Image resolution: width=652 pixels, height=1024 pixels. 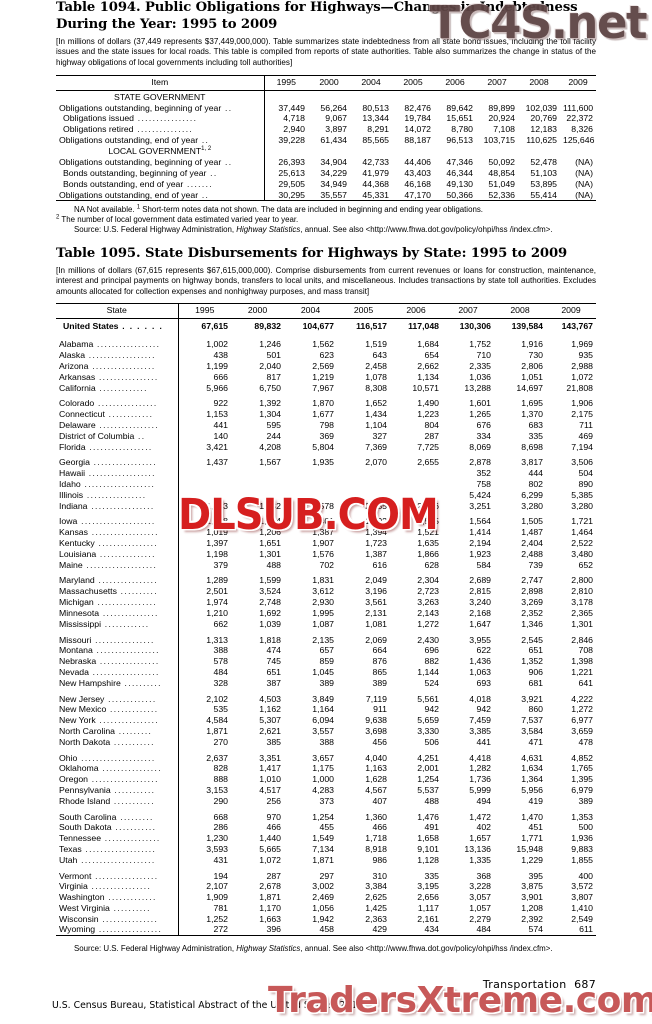 What do you see at coordinates (428, 698) in the screenshot?
I see `table-cell: 5,561` at bounding box center [428, 698].